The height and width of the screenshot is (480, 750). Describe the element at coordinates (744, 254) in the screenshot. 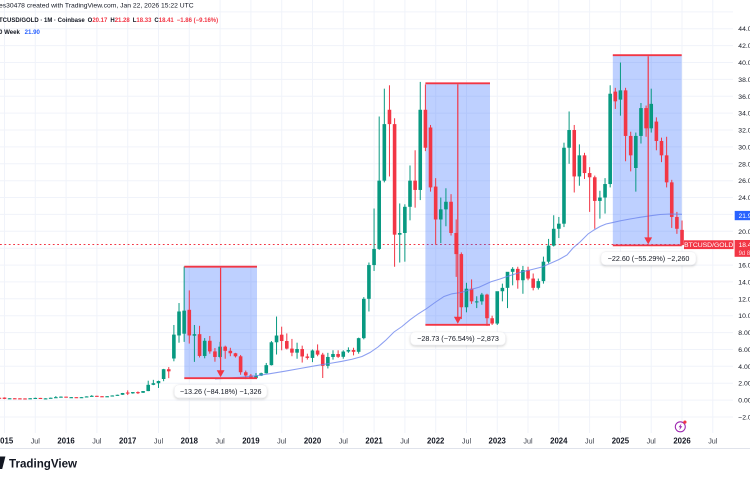

I see `svg-text: 9d 8h` at that location.